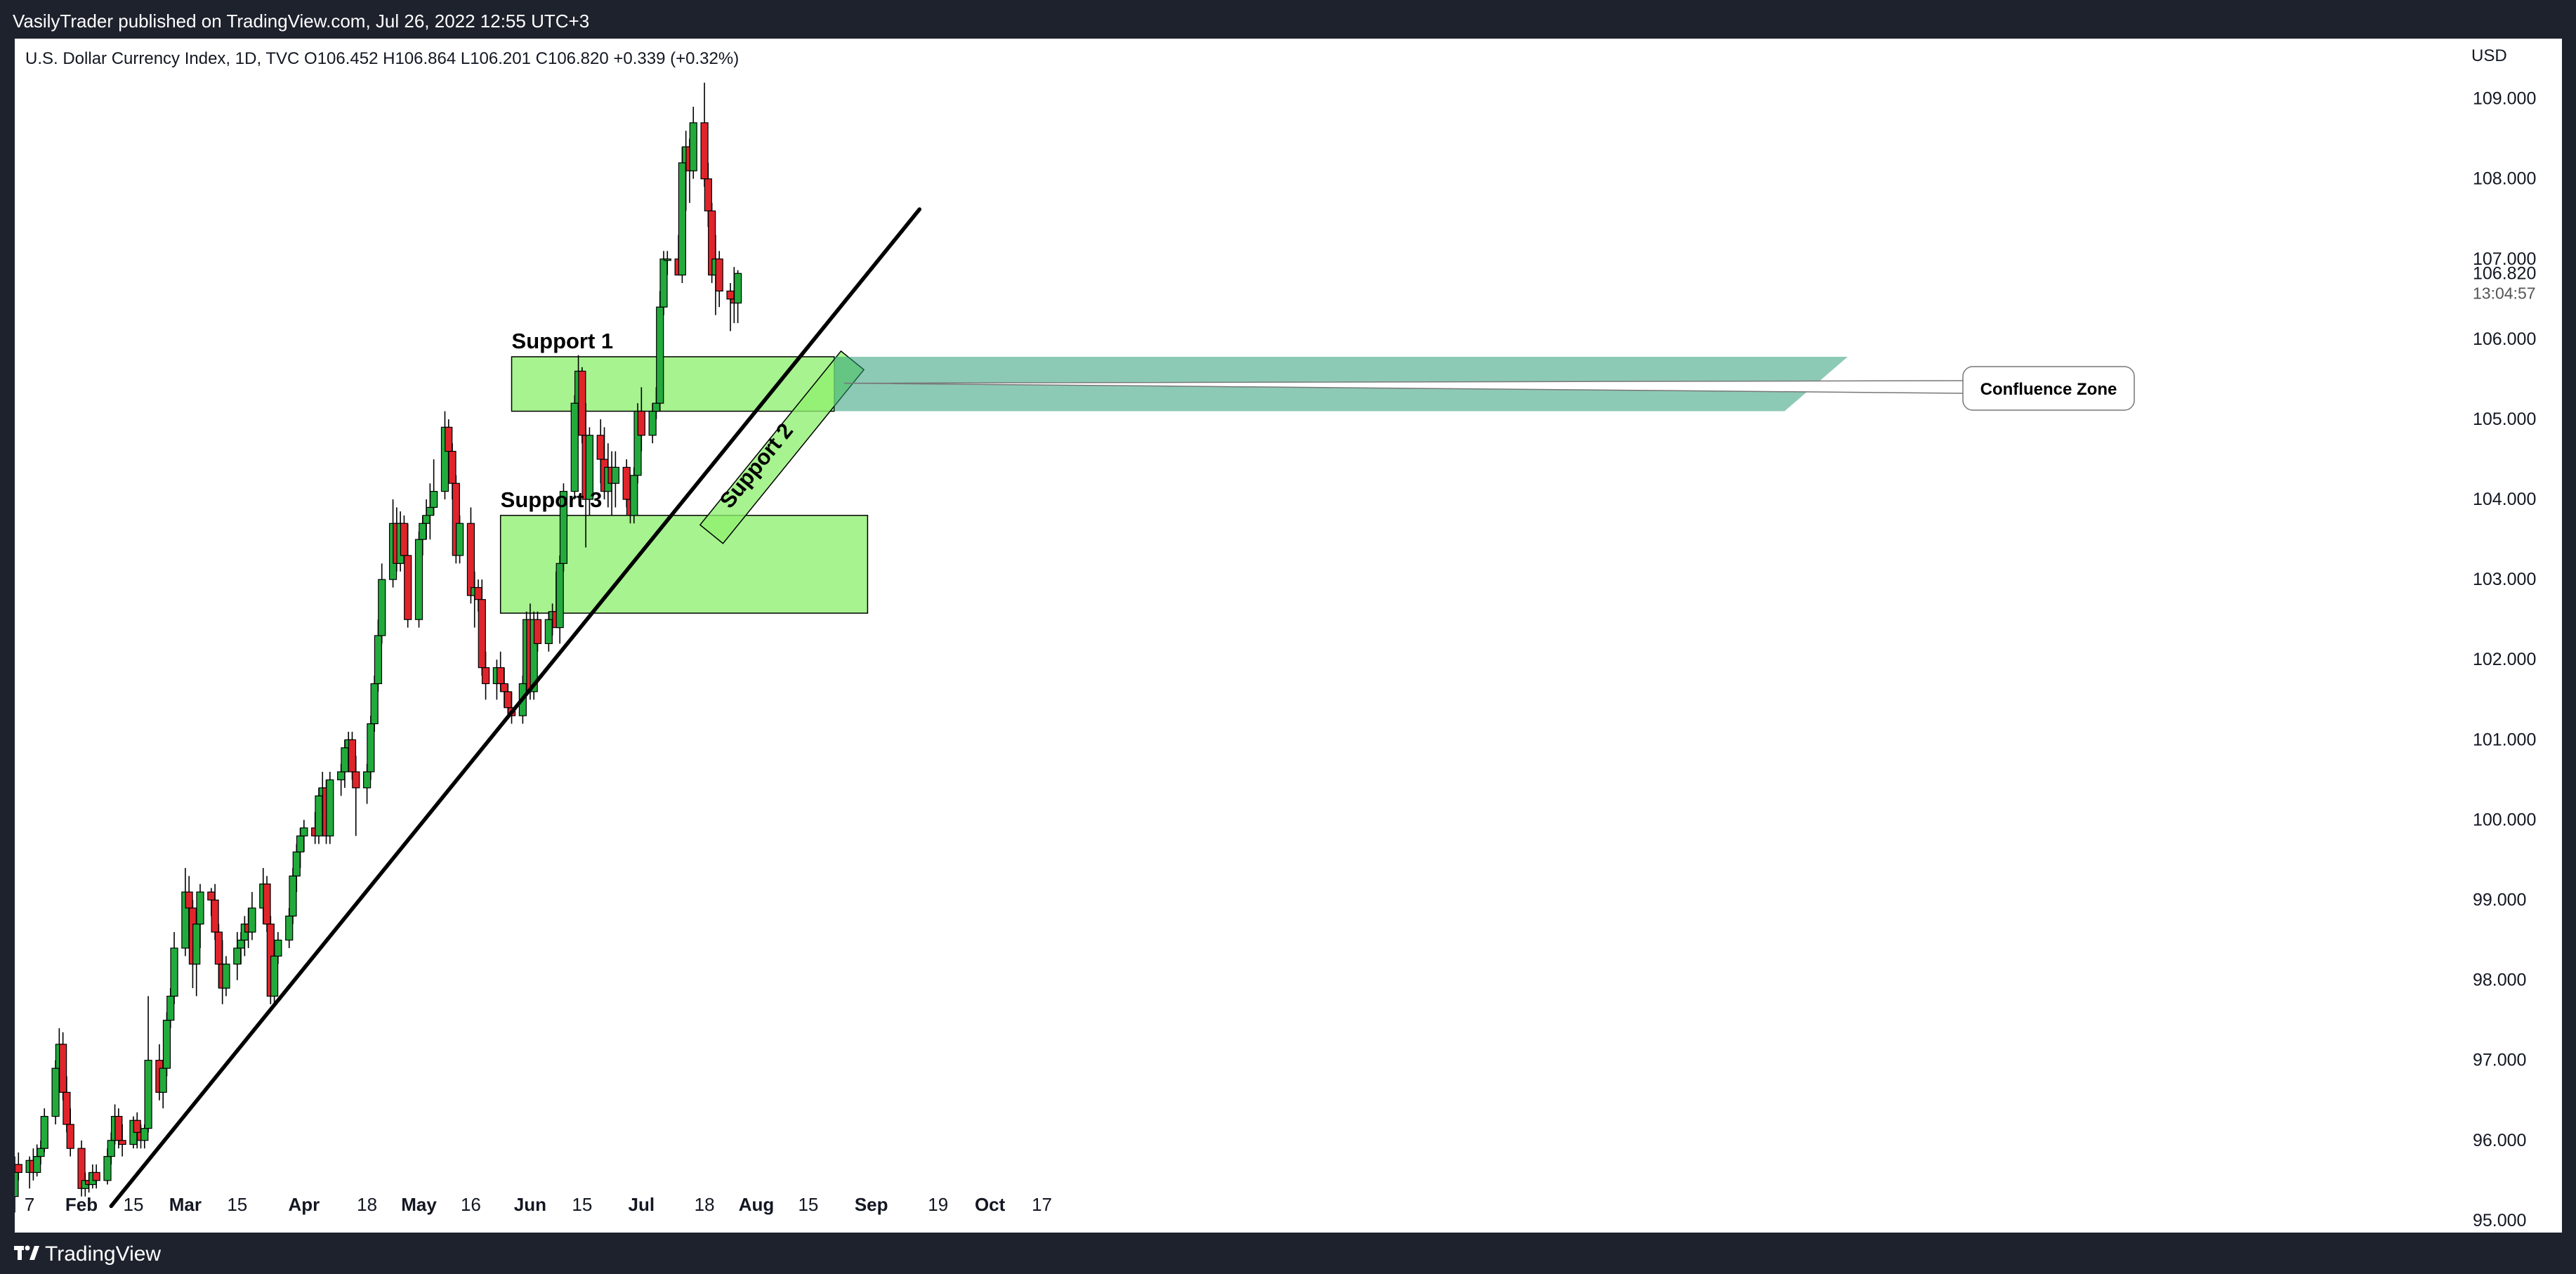  I want to click on y-tick-label: 108.000, so click(2504, 179).